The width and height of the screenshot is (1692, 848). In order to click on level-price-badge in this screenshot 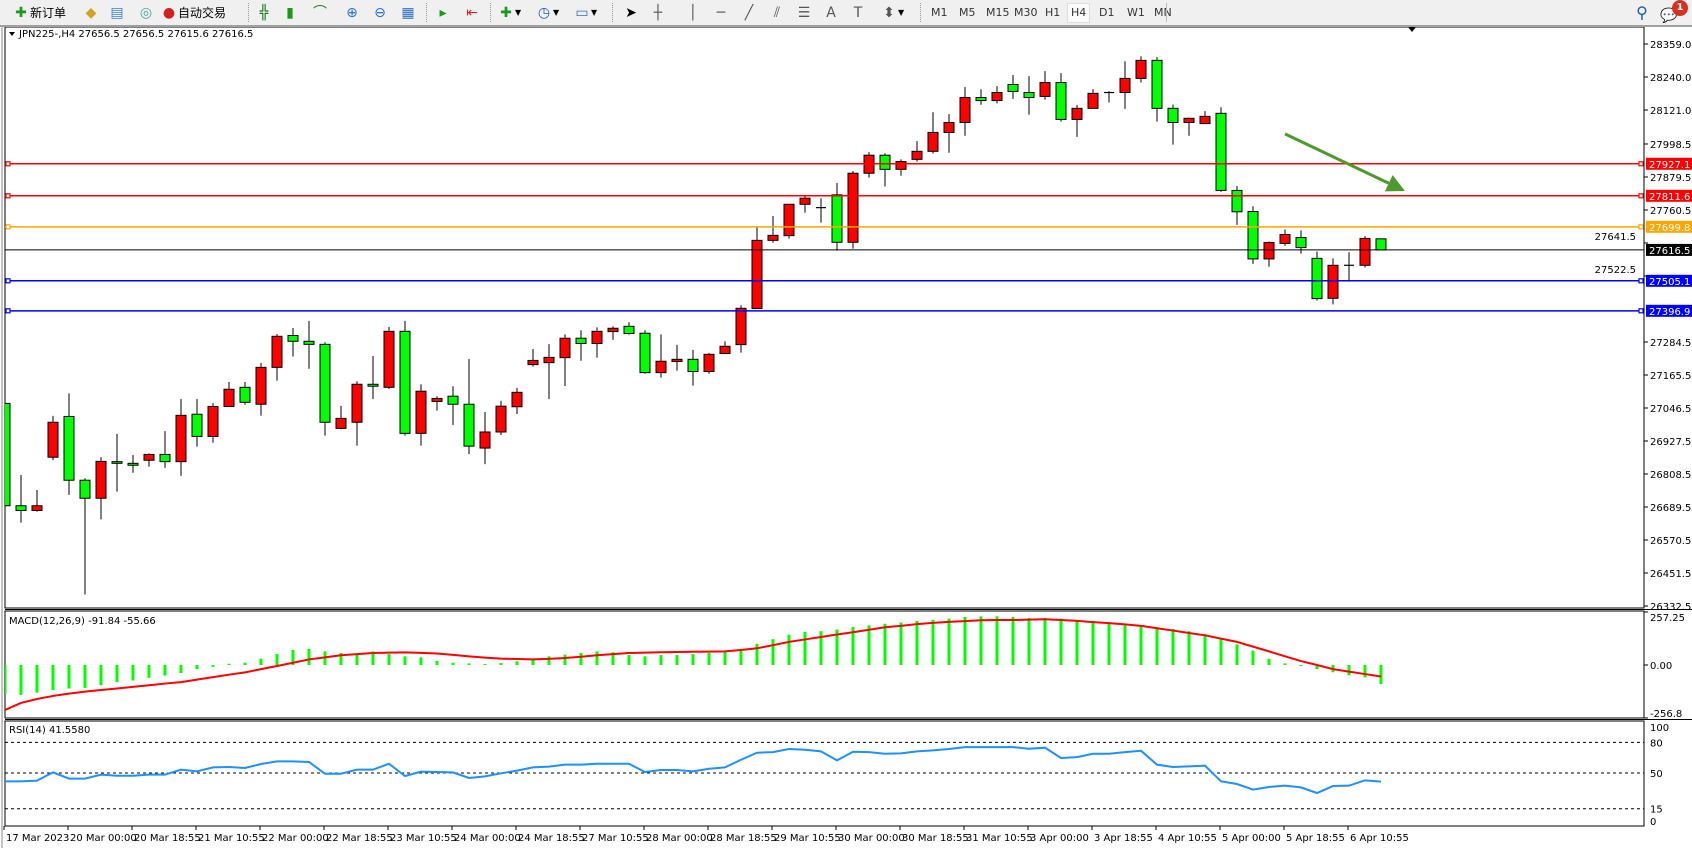, I will do `click(1669, 163)`.